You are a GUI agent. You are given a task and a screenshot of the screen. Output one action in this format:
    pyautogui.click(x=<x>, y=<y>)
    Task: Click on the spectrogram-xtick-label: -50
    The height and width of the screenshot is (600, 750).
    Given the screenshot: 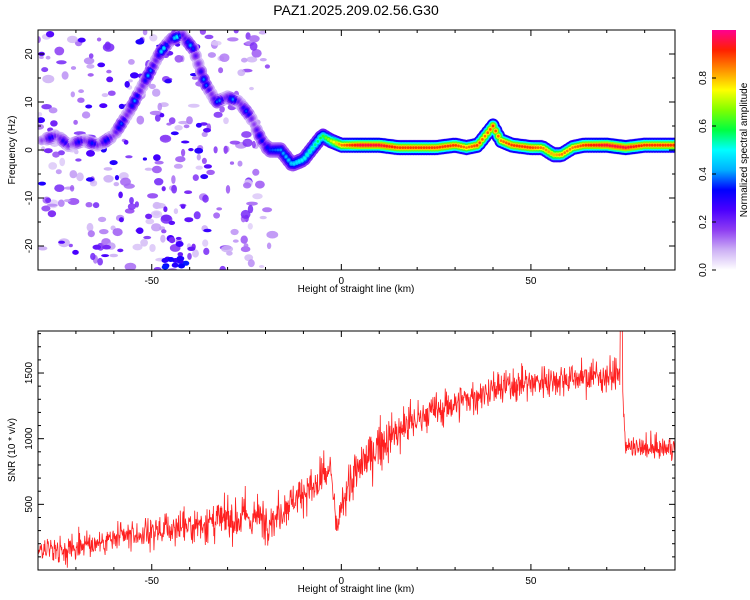 What is the action you would take?
    pyautogui.click(x=152, y=281)
    